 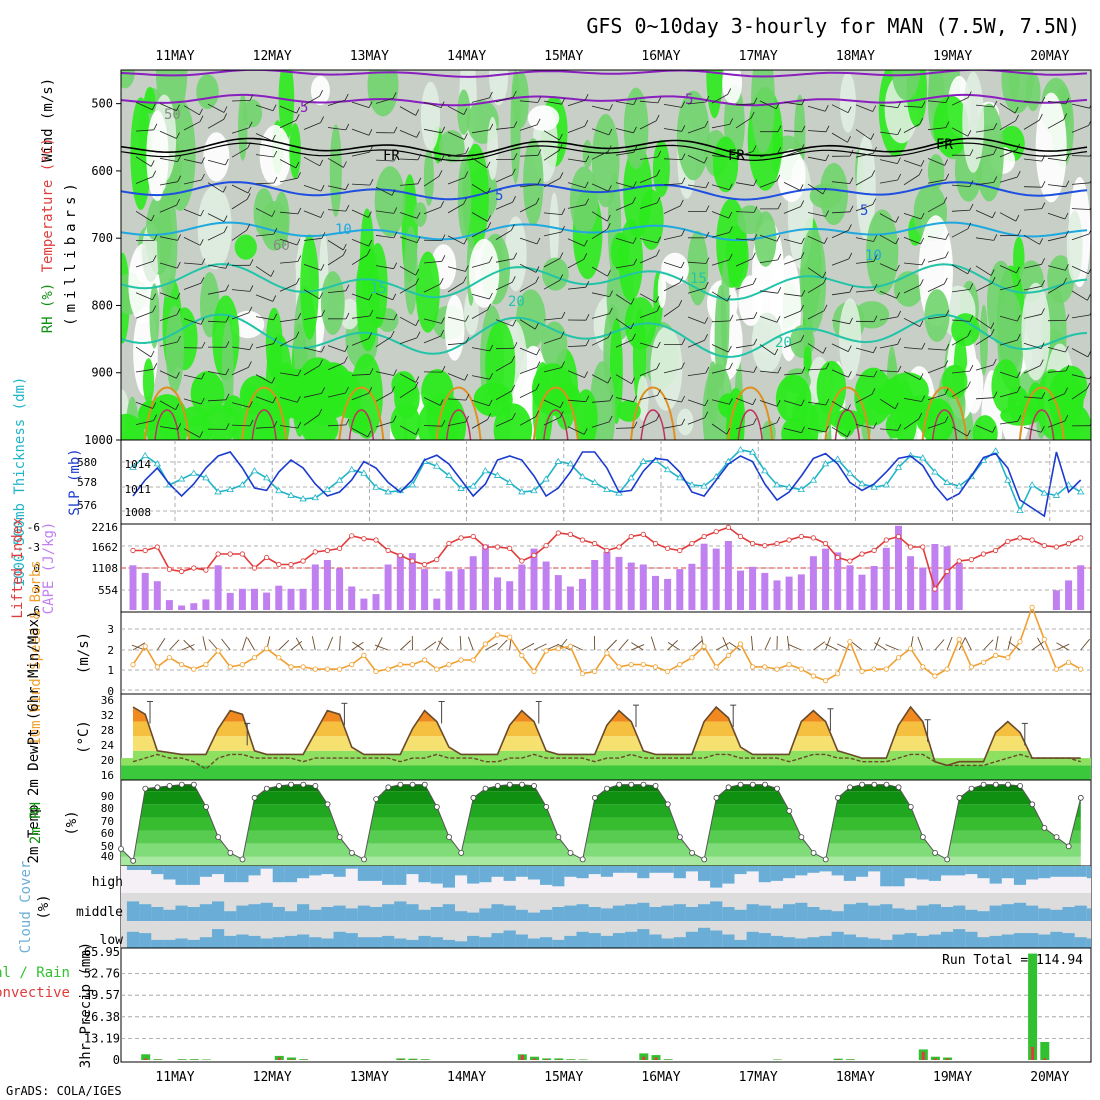 What do you see at coordinates (458, 424) in the screenshot?
I see `isotherm-30c` at bounding box center [458, 424].